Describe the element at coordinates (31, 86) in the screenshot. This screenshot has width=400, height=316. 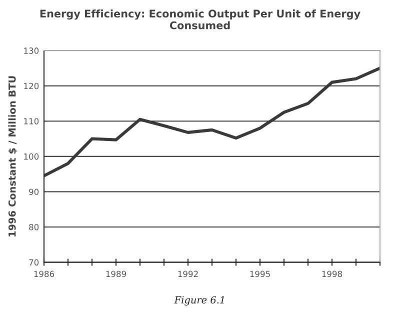
I see `y-tick-label: 120` at that location.